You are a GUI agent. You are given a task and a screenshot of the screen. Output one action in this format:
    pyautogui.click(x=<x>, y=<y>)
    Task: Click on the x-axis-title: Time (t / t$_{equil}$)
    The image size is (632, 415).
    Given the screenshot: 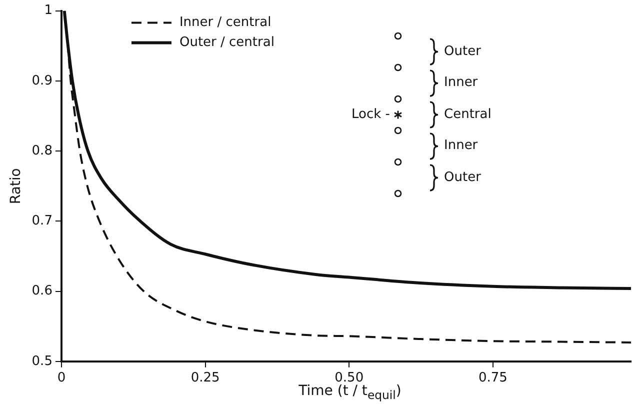 What is the action you would take?
    pyautogui.click(x=350, y=392)
    